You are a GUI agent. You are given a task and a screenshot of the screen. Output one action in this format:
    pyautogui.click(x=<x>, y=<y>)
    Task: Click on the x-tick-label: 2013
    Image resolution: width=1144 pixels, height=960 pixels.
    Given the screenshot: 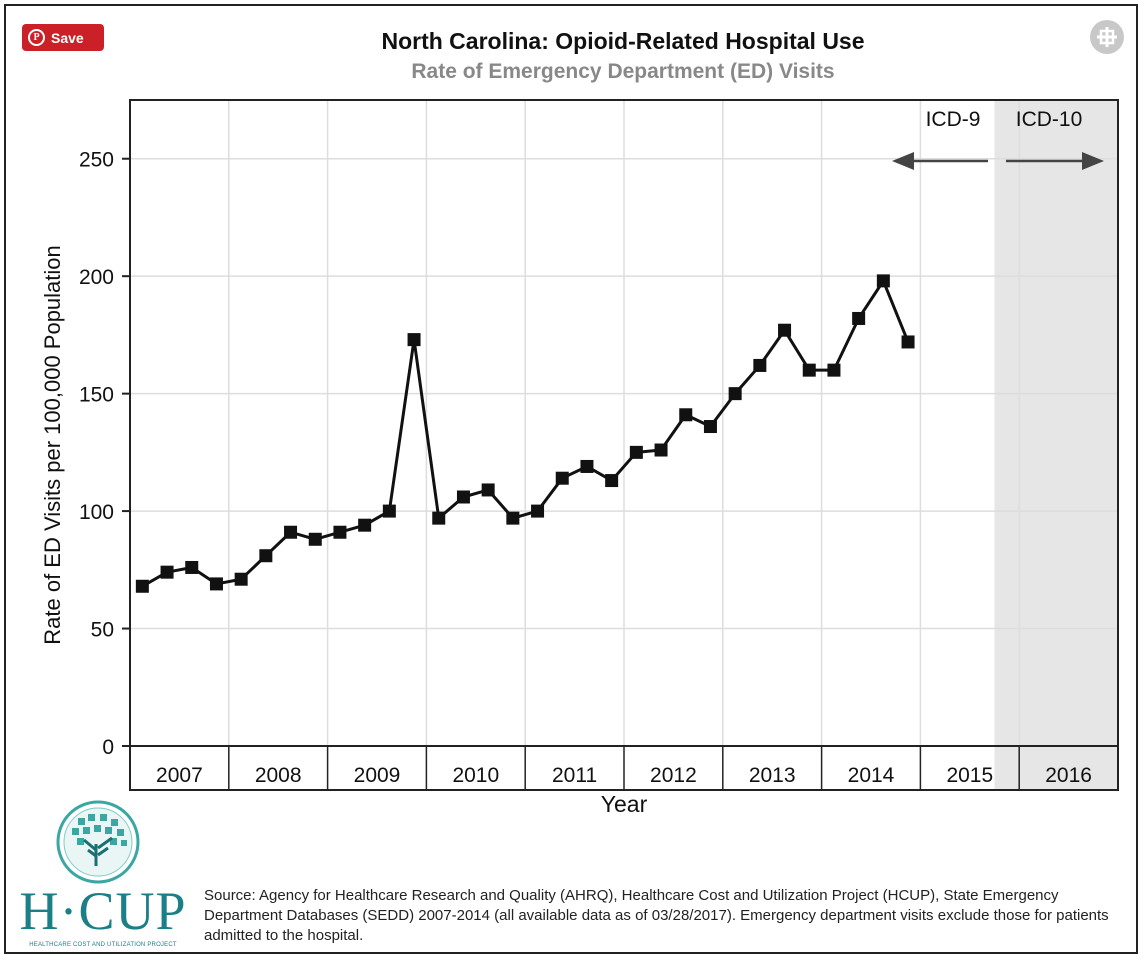 What is the action you would take?
    pyautogui.click(x=772, y=775)
    